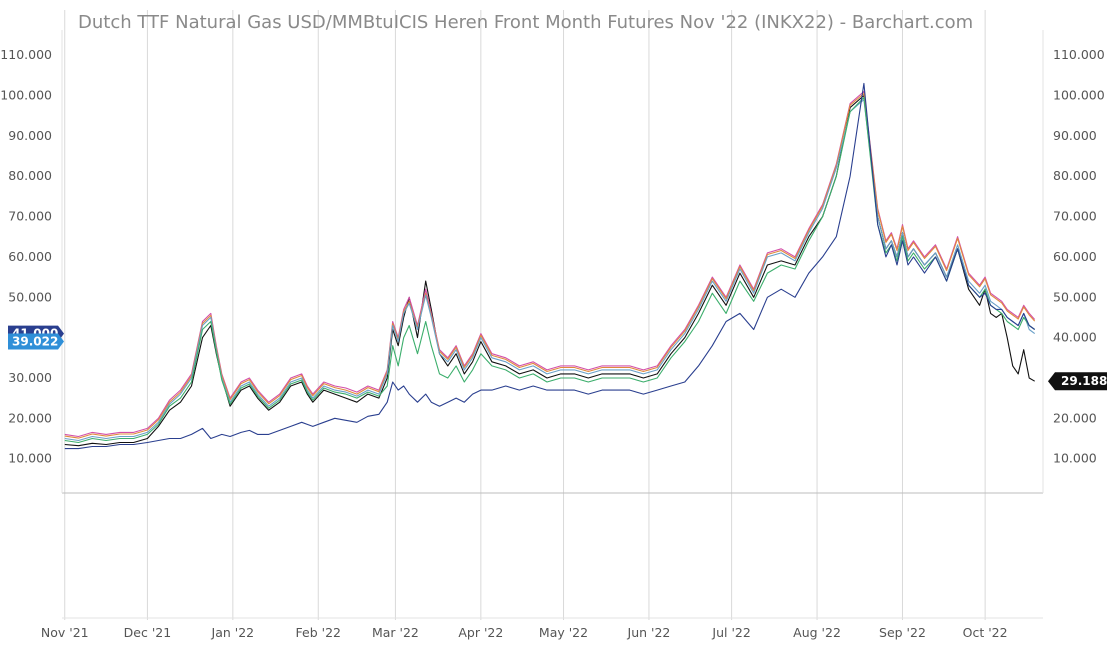 This screenshot has height=645, width=1110. What do you see at coordinates (30, 296) in the screenshot?
I see `y-tick-label-left-4: 50.000` at bounding box center [30, 296].